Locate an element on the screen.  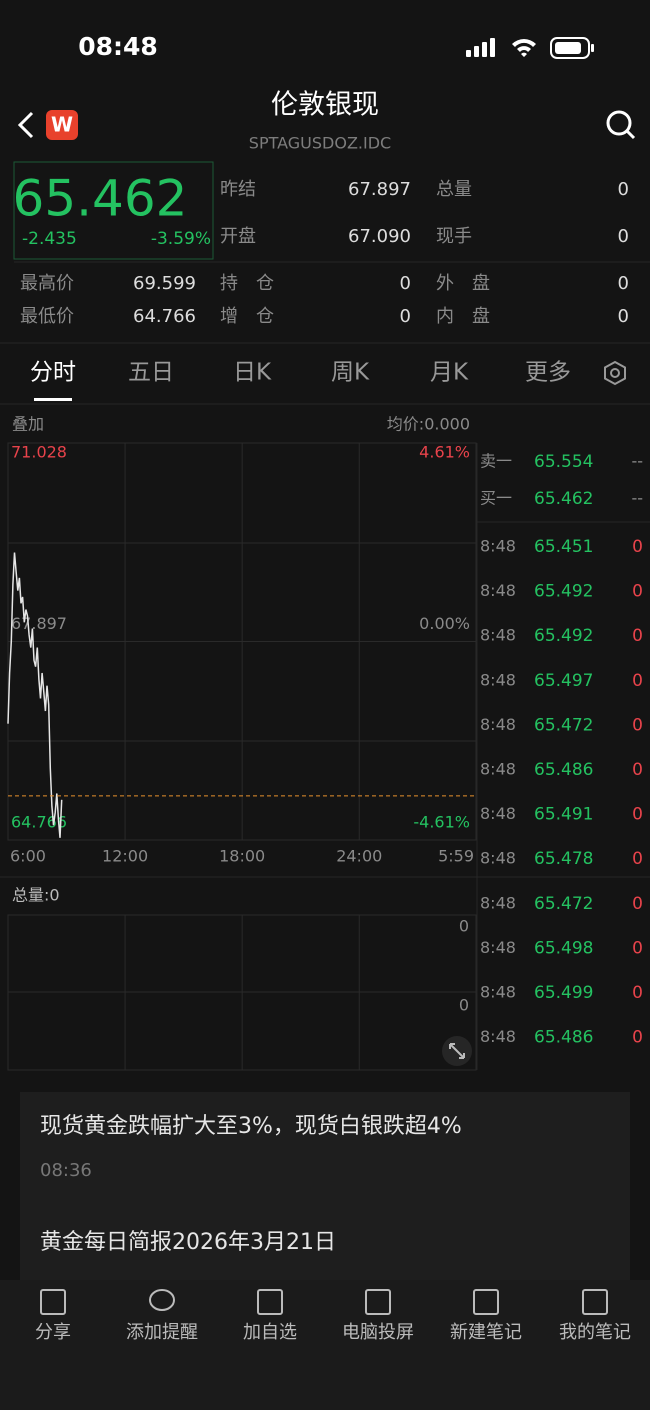
tab: 分时 is located at coordinates (53, 373).